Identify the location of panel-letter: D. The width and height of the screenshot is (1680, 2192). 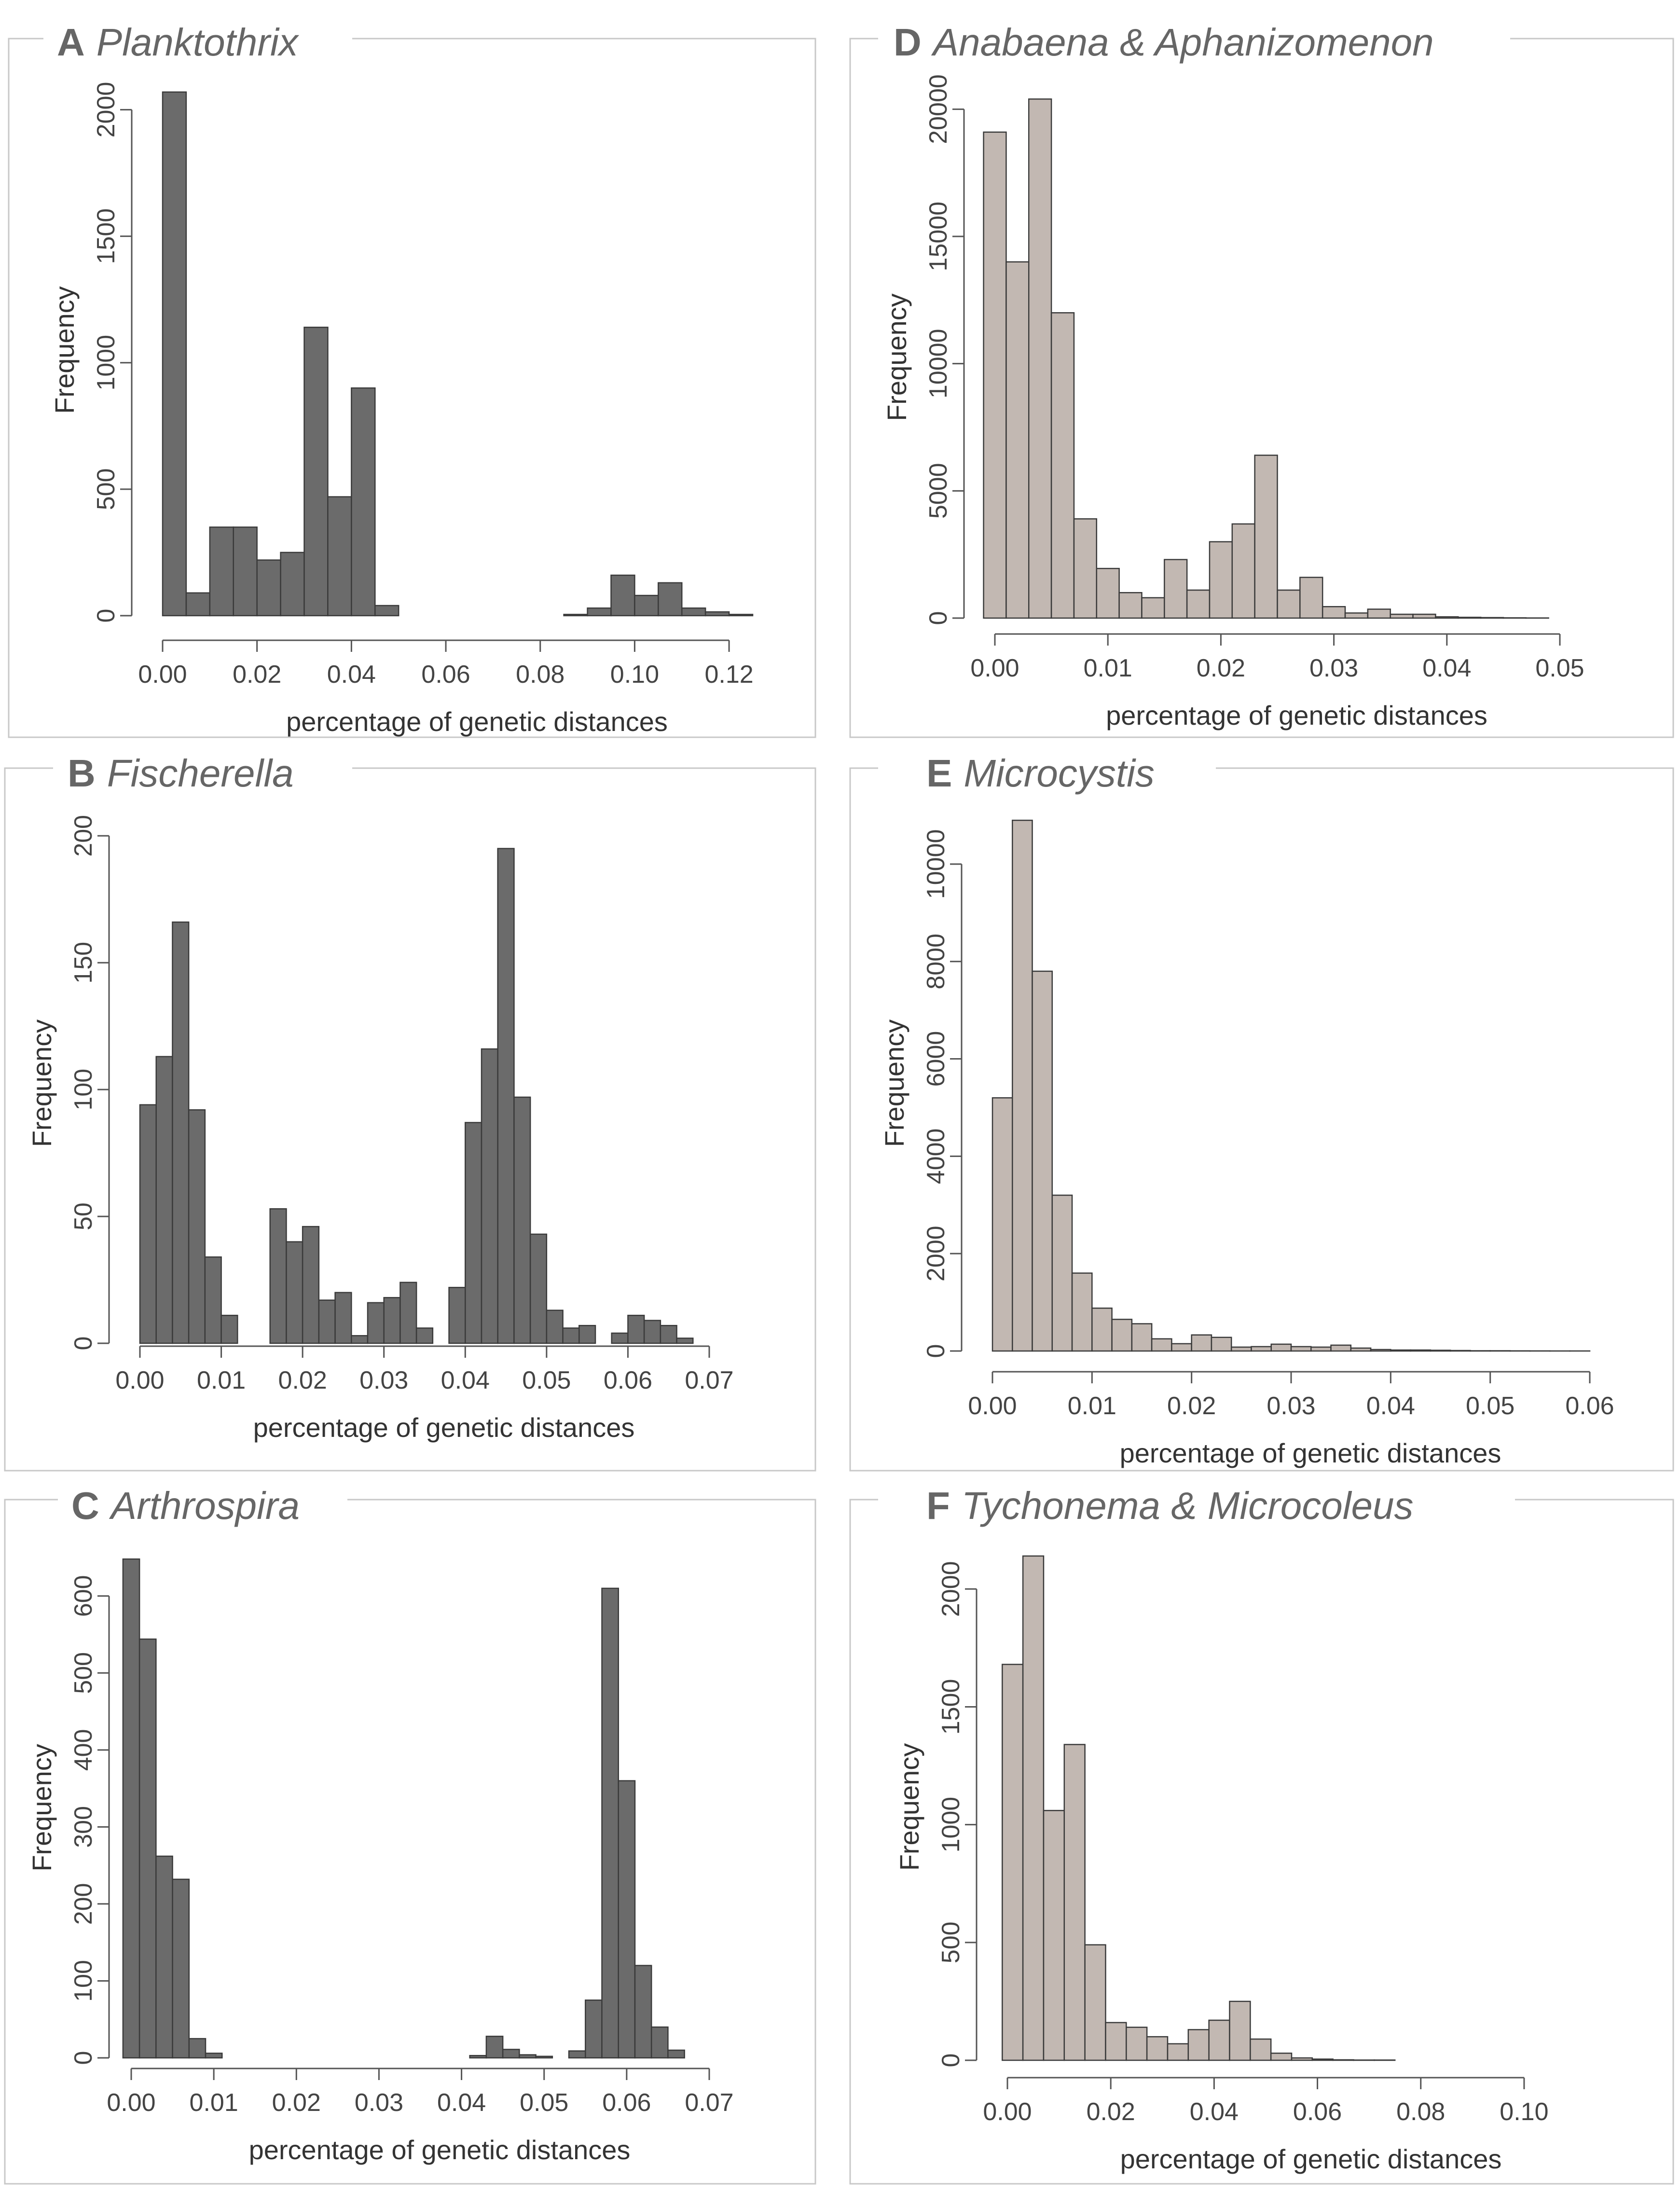
(908, 42).